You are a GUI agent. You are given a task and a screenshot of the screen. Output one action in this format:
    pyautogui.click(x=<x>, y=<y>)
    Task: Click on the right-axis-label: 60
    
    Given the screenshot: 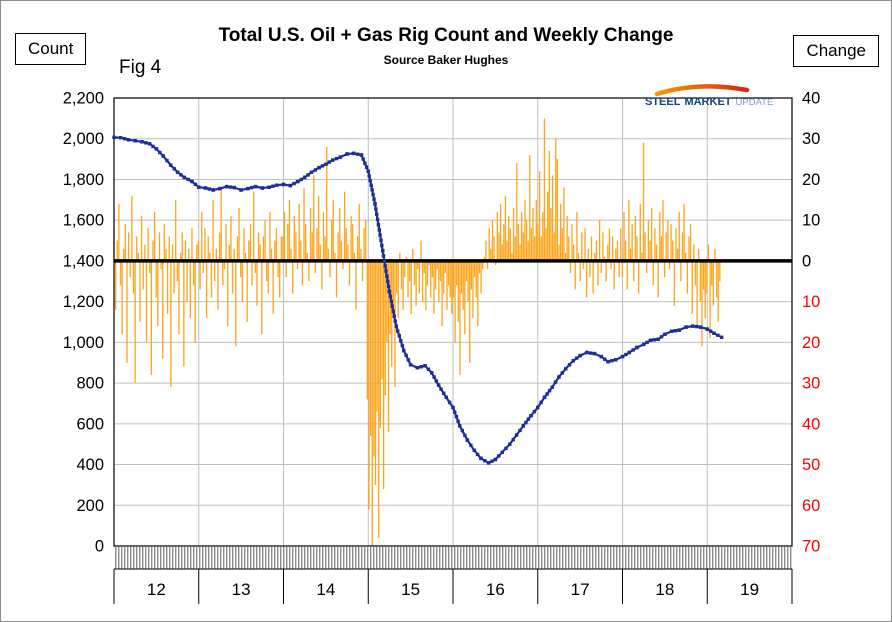 What is the action you would take?
    pyautogui.click(x=811, y=506)
    